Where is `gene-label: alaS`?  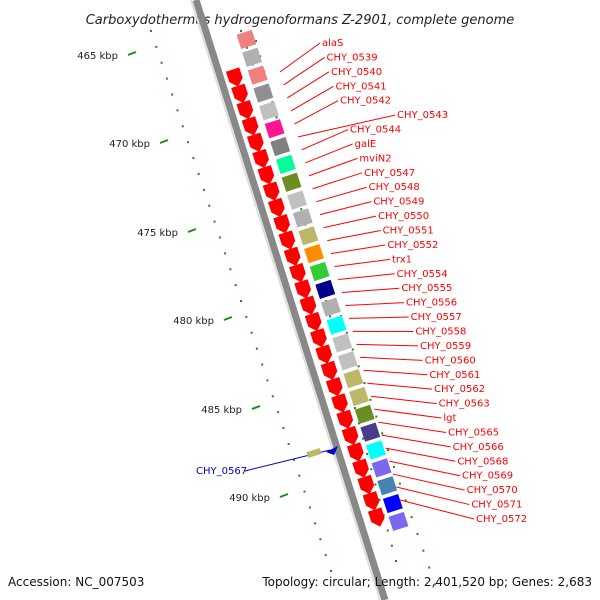 gene-label: alaS is located at coordinates (332, 43).